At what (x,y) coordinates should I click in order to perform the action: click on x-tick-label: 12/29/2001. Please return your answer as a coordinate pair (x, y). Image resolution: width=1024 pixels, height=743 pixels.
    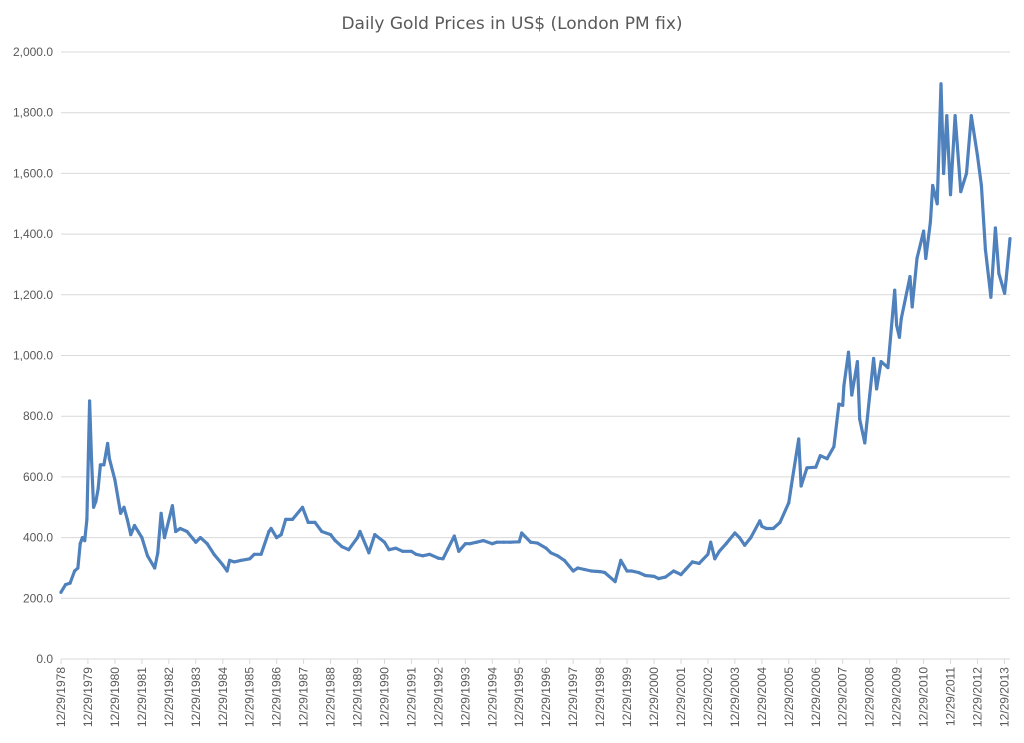
    Looking at the image, I should click on (681, 697).